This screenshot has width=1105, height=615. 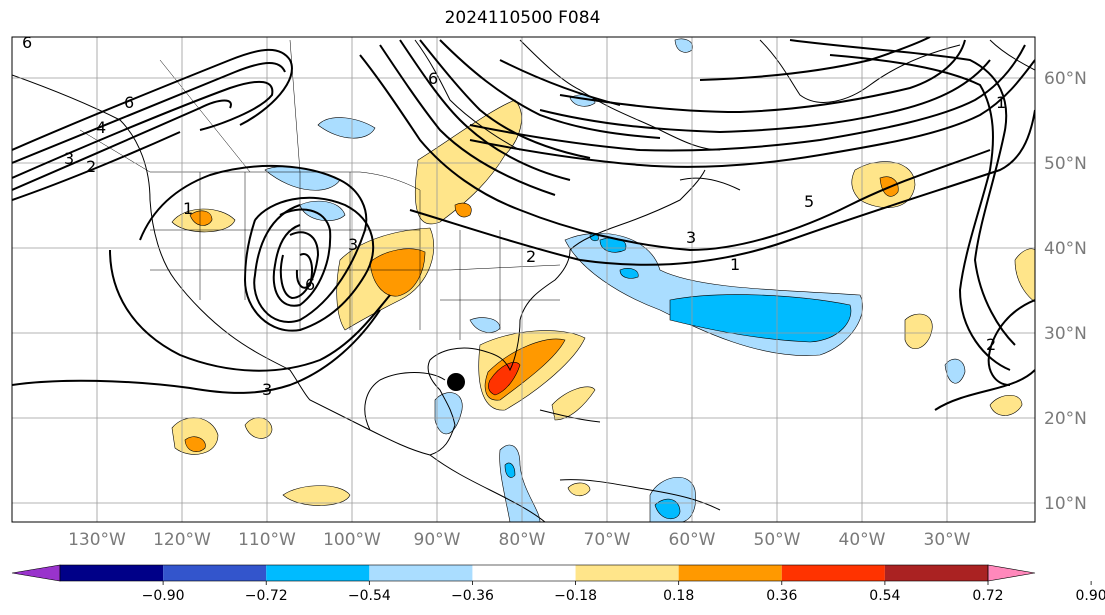 What do you see at coordinates (472, 596) in the screenshot?
I see `colorbar-tick-label: −0.36` at bounding box center [472, 596].